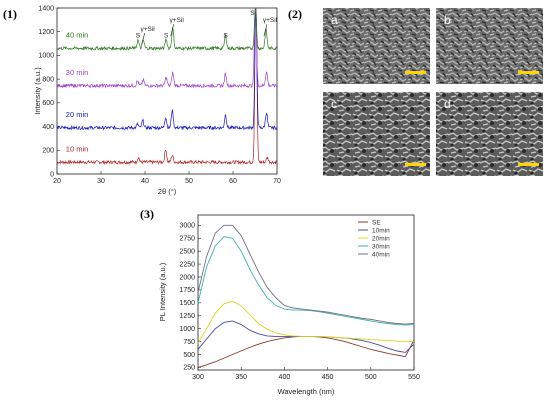  What do you see at coordinates (187, 226) in the screenshot?
I see `y-tick-label: 3000` at bounding box center [187, 226].